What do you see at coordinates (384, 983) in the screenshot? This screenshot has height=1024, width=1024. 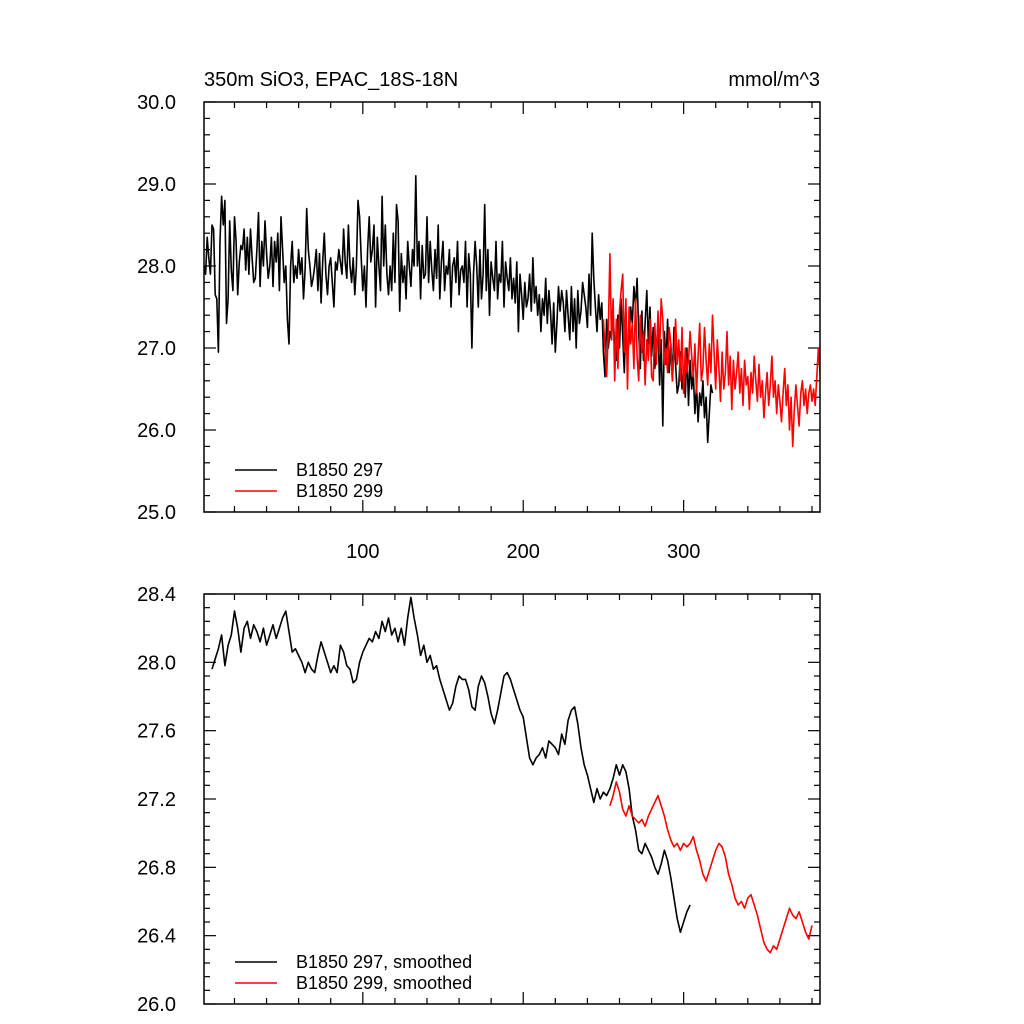 I see `legend-label-b1850-299-smoothed: B1850 299, smoothed` at bounding box center [384, 983].